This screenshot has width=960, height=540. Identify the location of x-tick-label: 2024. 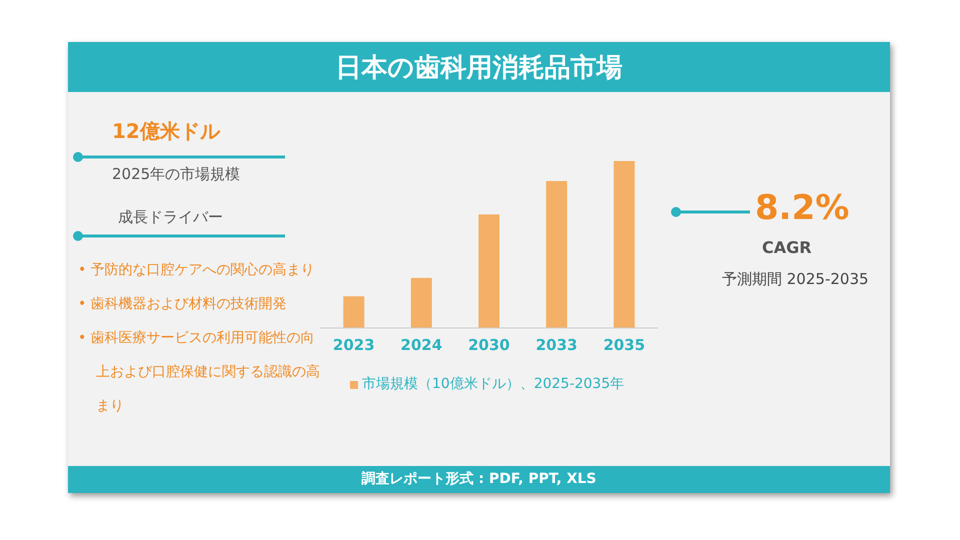
(422, 345).